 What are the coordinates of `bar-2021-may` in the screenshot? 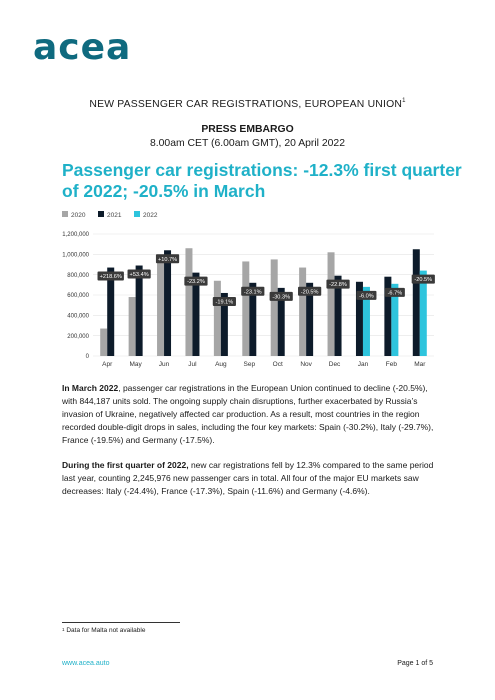 It's located at (139, 310).